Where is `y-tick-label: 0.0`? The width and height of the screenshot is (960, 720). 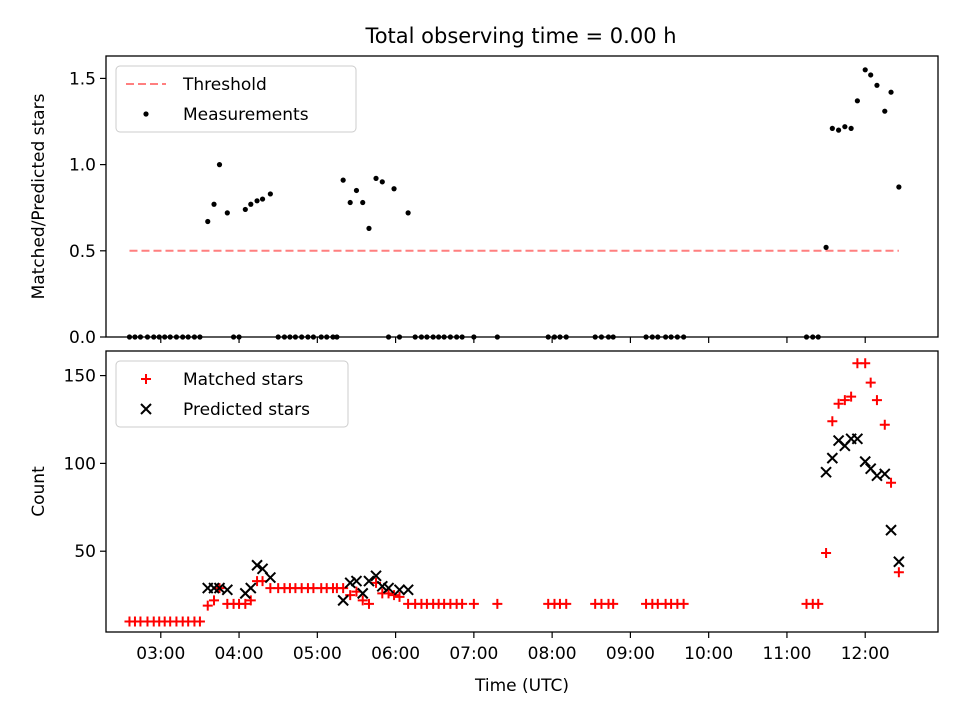 y-tick-label: 0.0 is located at coordinates (82, 338).